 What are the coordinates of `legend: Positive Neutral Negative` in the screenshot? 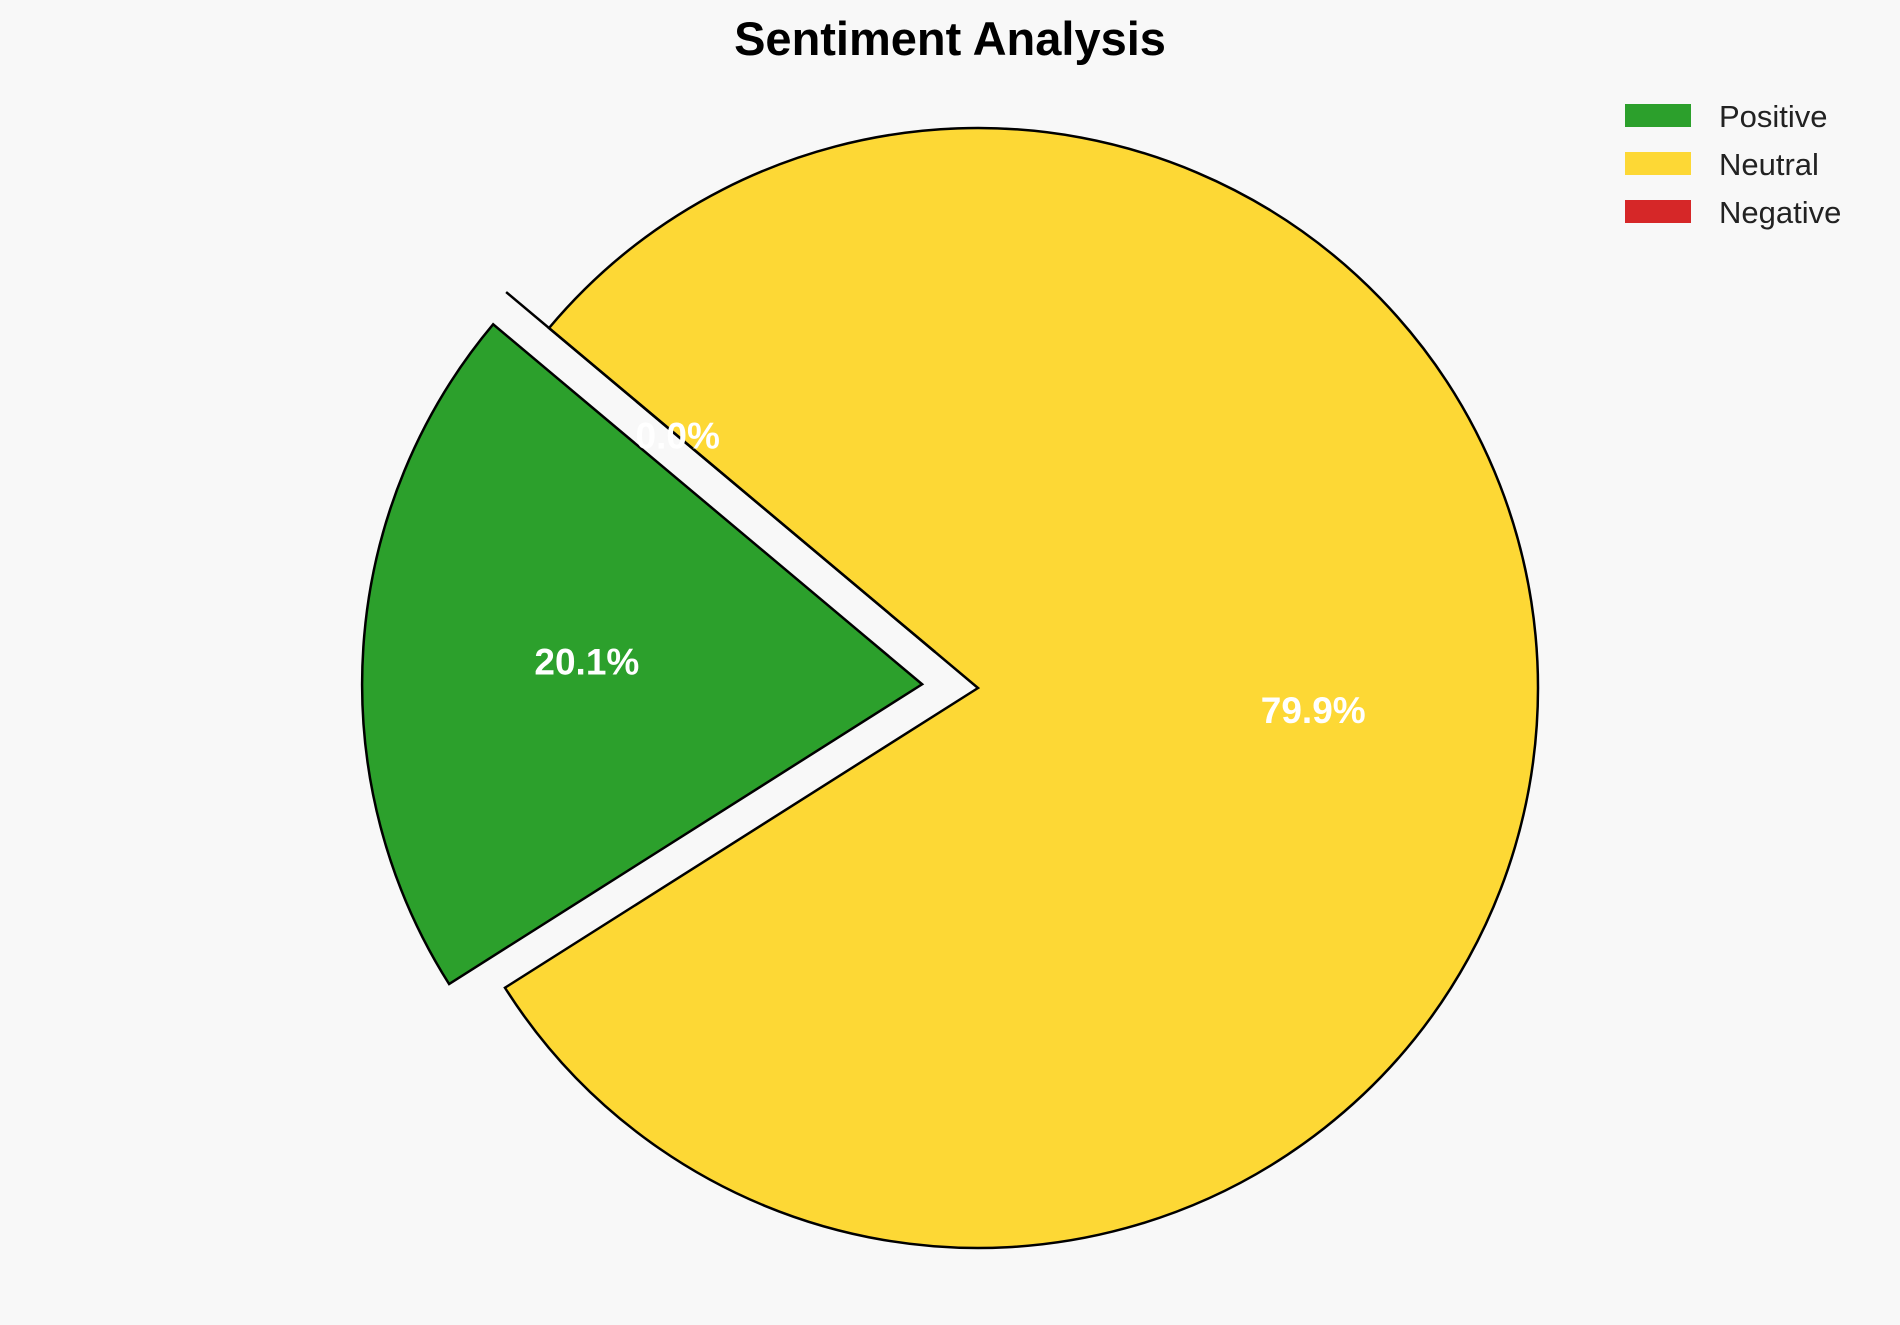 It's located at (1733, 164).